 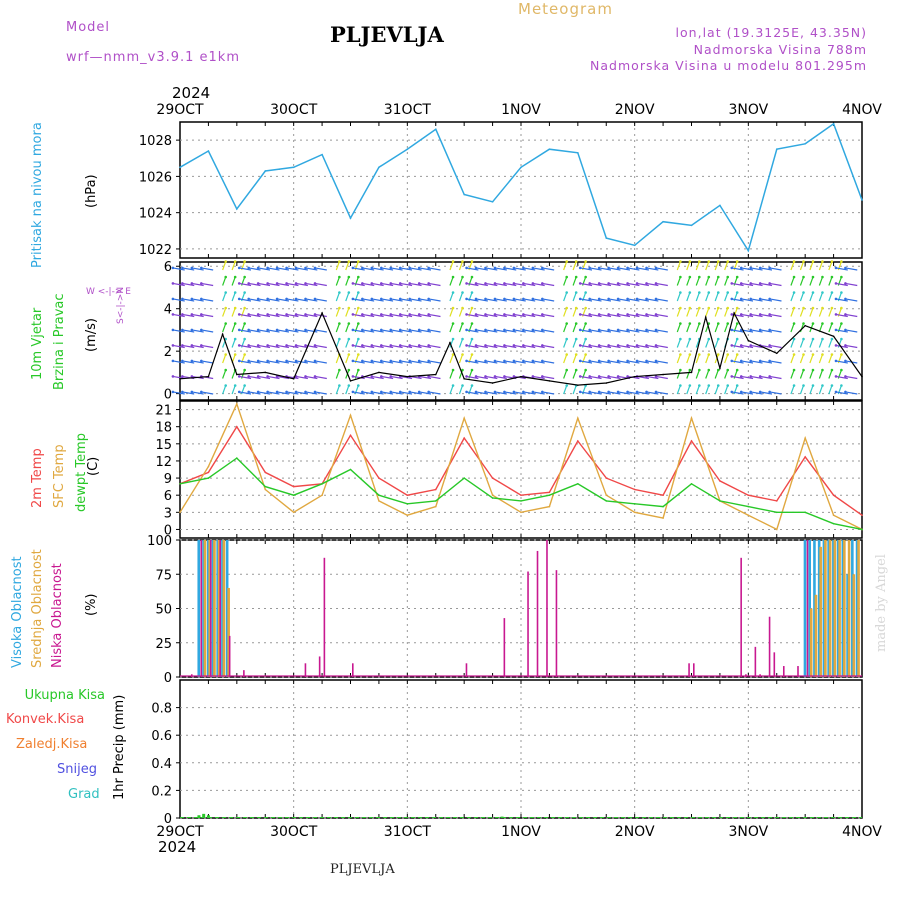 I want to click on legend-frz-precip: Zaledj.Kisa, so click(x=52, y=744).